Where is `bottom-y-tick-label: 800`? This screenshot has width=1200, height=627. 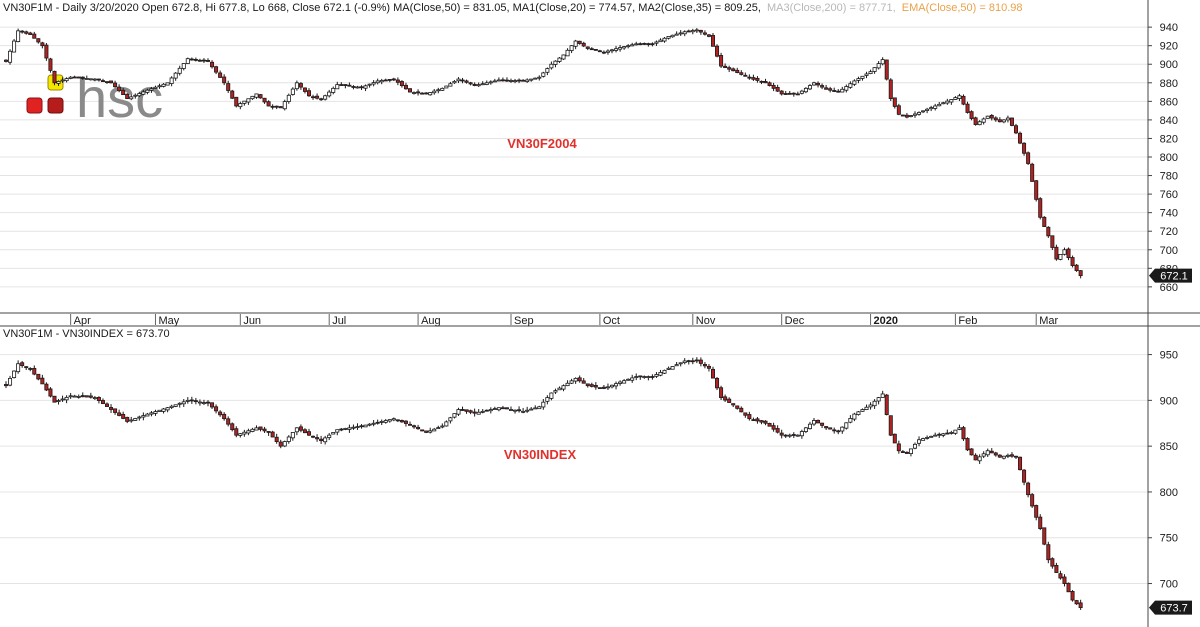 bottom-y-tick-label: 800 is located at coordinates (1169, 493).